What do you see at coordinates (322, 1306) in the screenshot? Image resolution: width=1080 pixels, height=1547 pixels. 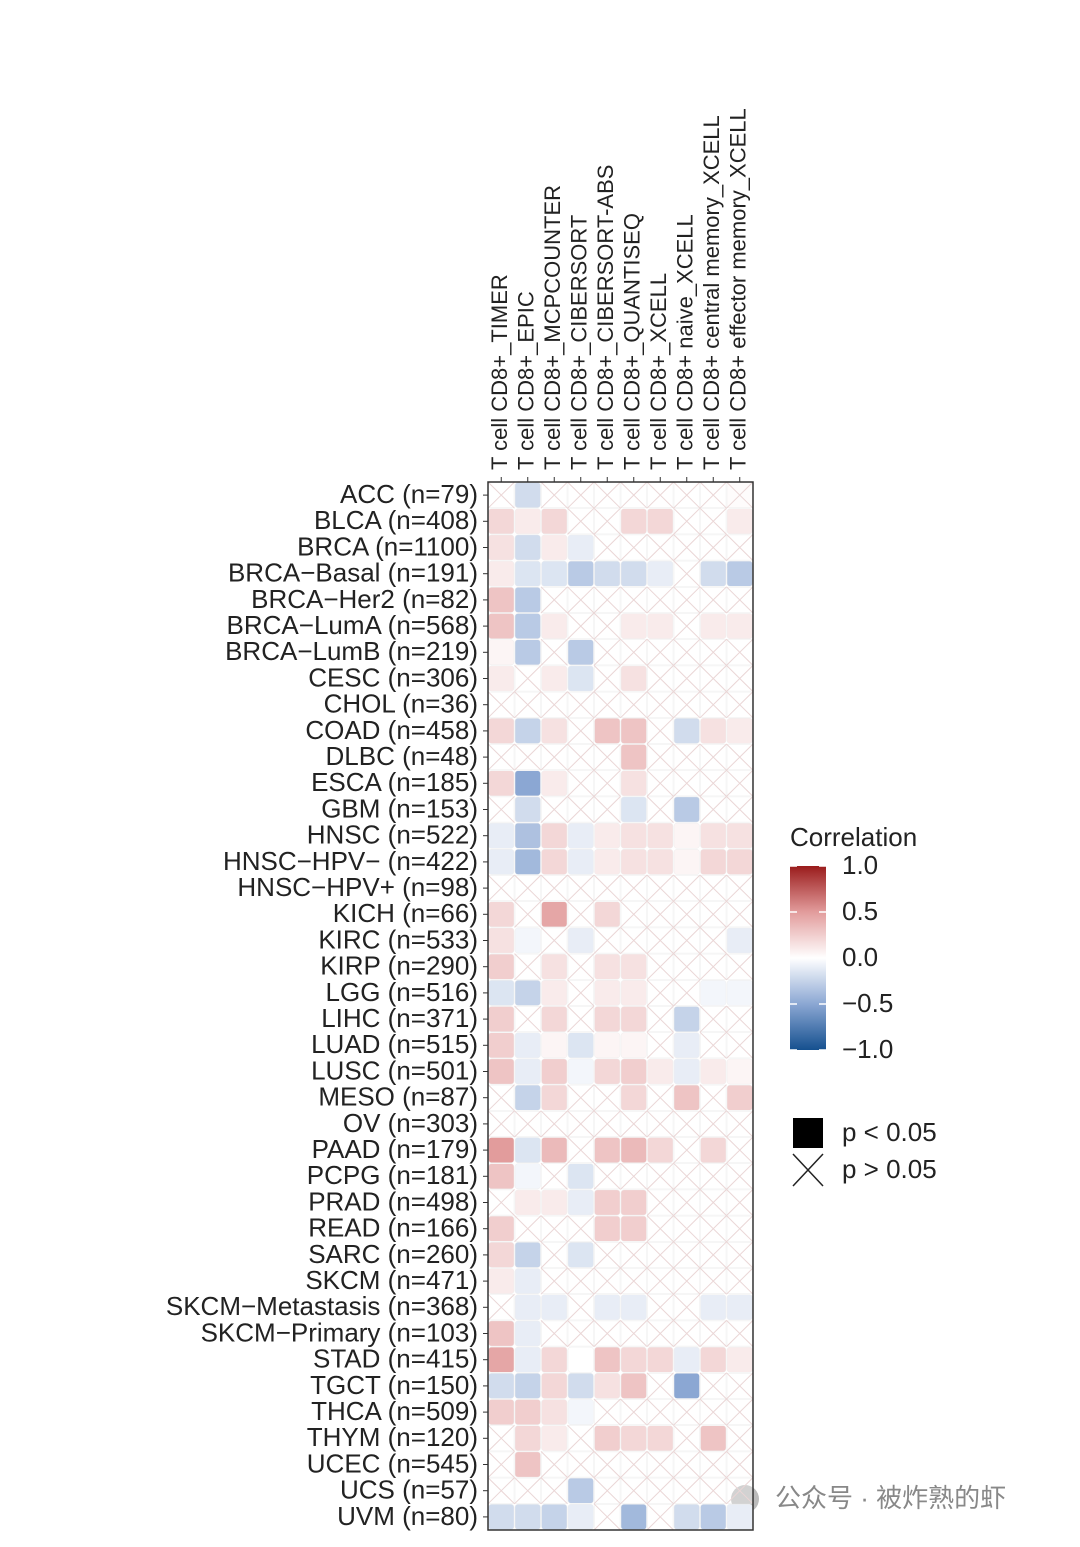 I see `row-label: SKCM−Metastasis (n=368)` at bounding box center [322, 1306].